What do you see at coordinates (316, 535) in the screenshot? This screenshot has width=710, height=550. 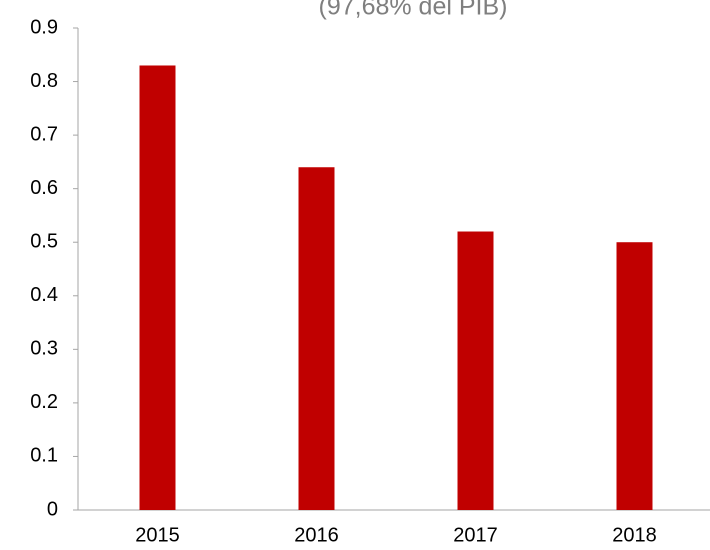 I see `x-tick-label: 2016` at bounding box center [316, 535].